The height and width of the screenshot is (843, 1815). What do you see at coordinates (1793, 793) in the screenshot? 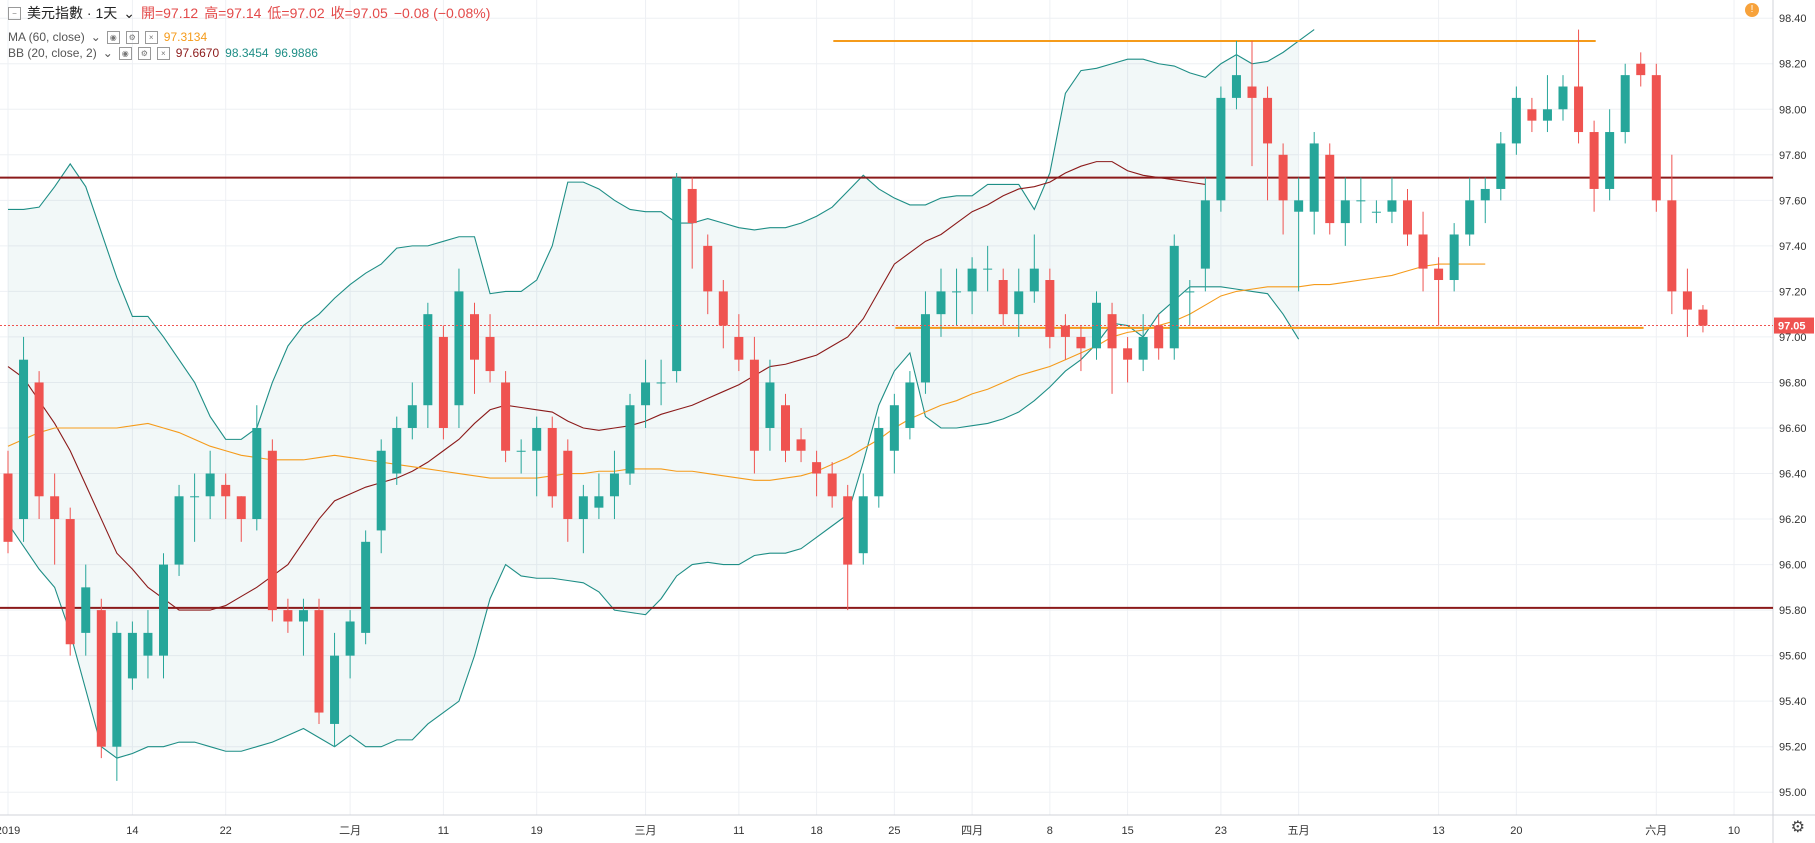
I see `y-tick-label: 95.00` at bounding box center [1793, 793].